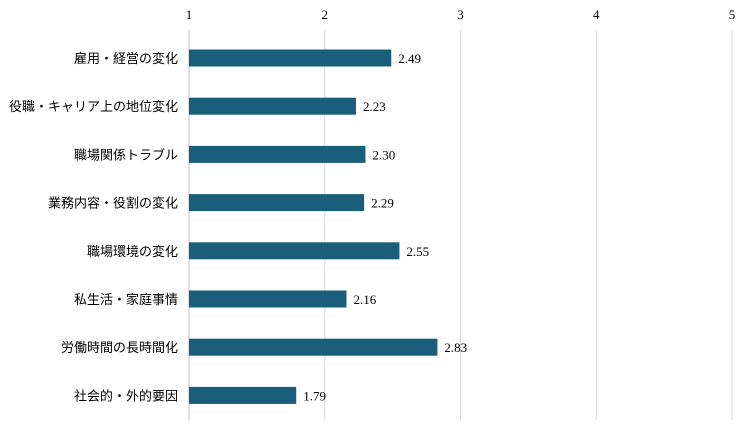 This screenshot has height=429, width=750. Describe the element at coordinates (93, 107) in the screenshot. I see `category-label-2: 役職・キャリア上の地位変化` at that location.